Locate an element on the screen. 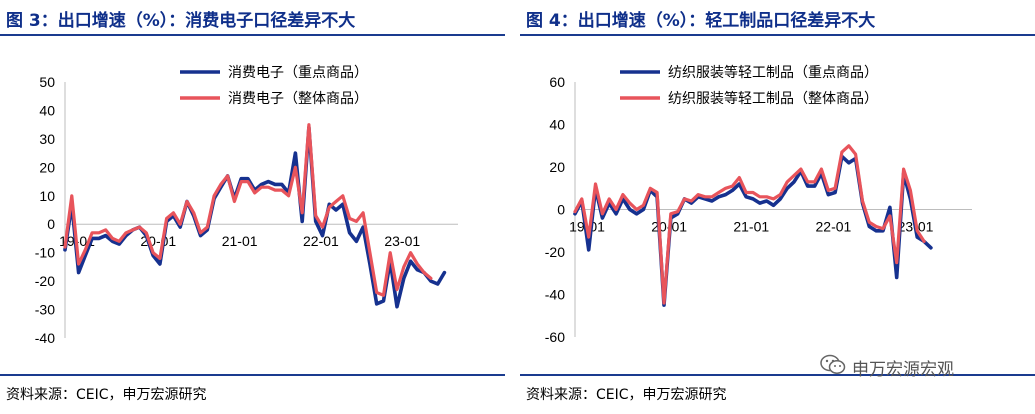  chart-title: 图 3：出口增速（%）：消费电子口径差异不大 is located at coordinates (181, 21).